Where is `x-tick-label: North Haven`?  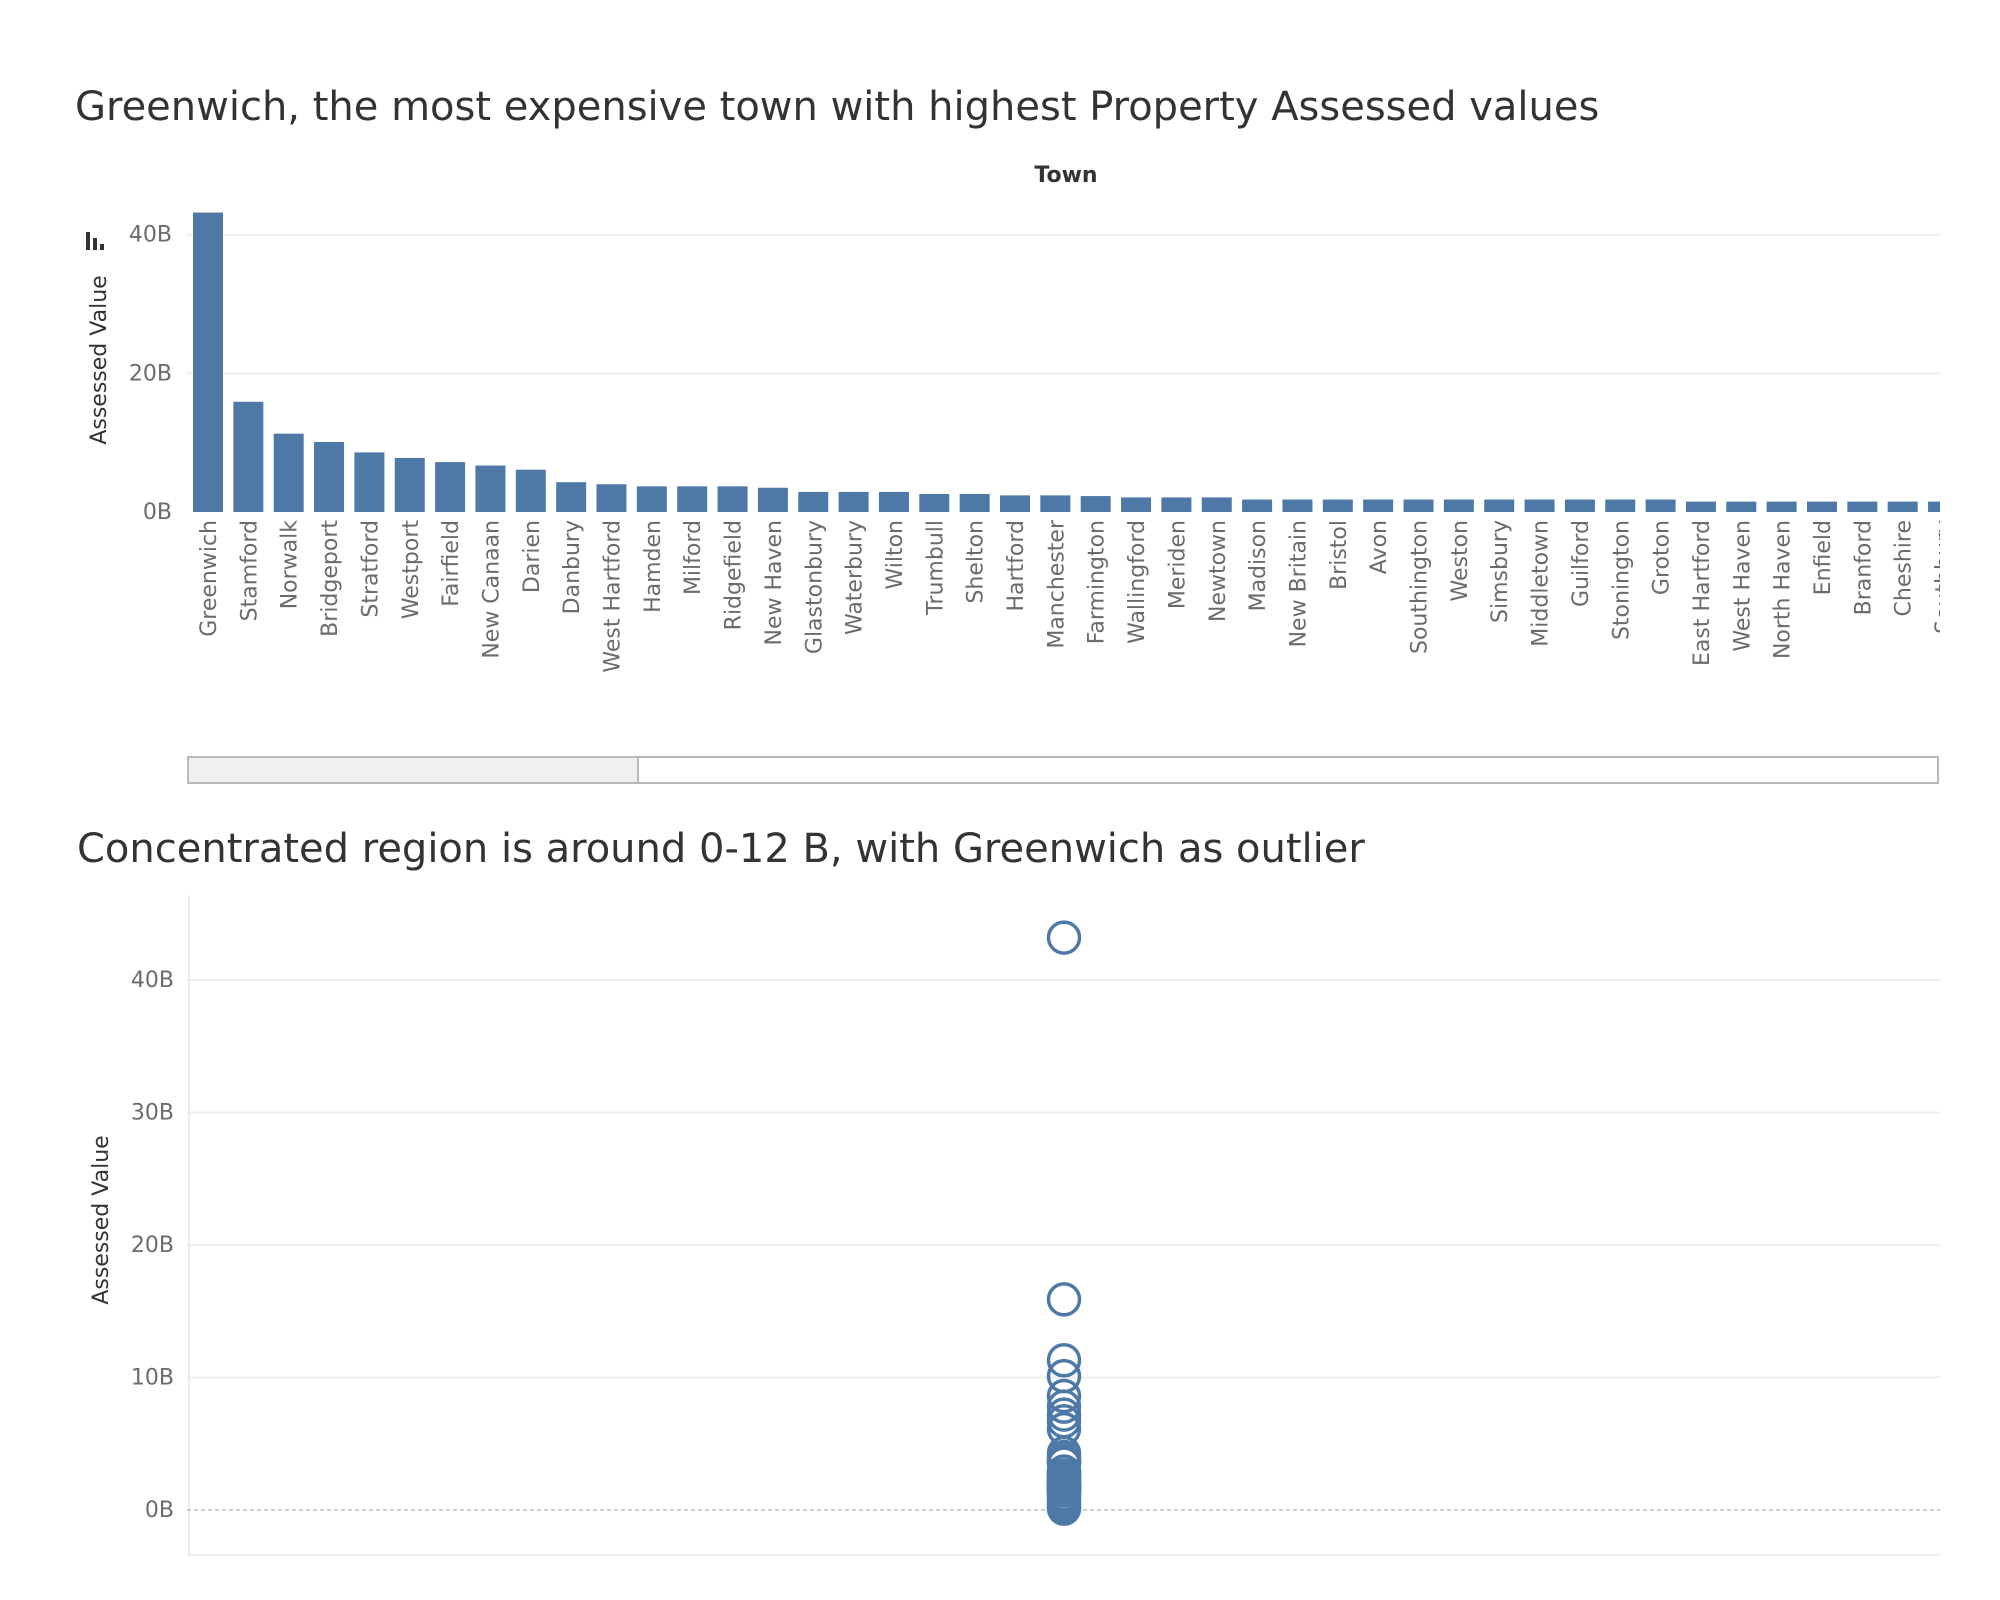 x-tick-label: North Haven is located at coordinates (1783, 589).